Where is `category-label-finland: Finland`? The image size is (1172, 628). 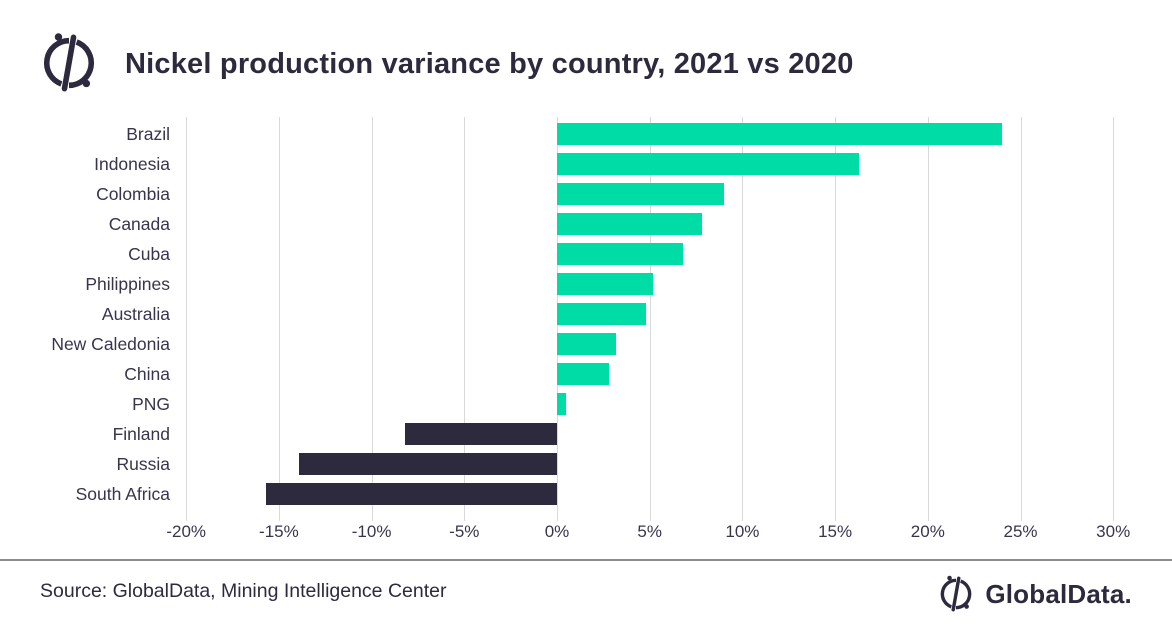 category-label-finland: Finland is located at coordinates (141, 434).